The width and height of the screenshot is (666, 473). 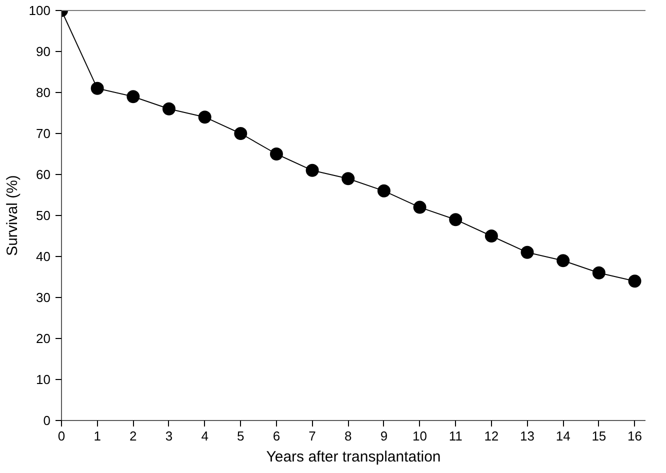 I want to click on x-tick-label: 6, so click(x=276, y=436).